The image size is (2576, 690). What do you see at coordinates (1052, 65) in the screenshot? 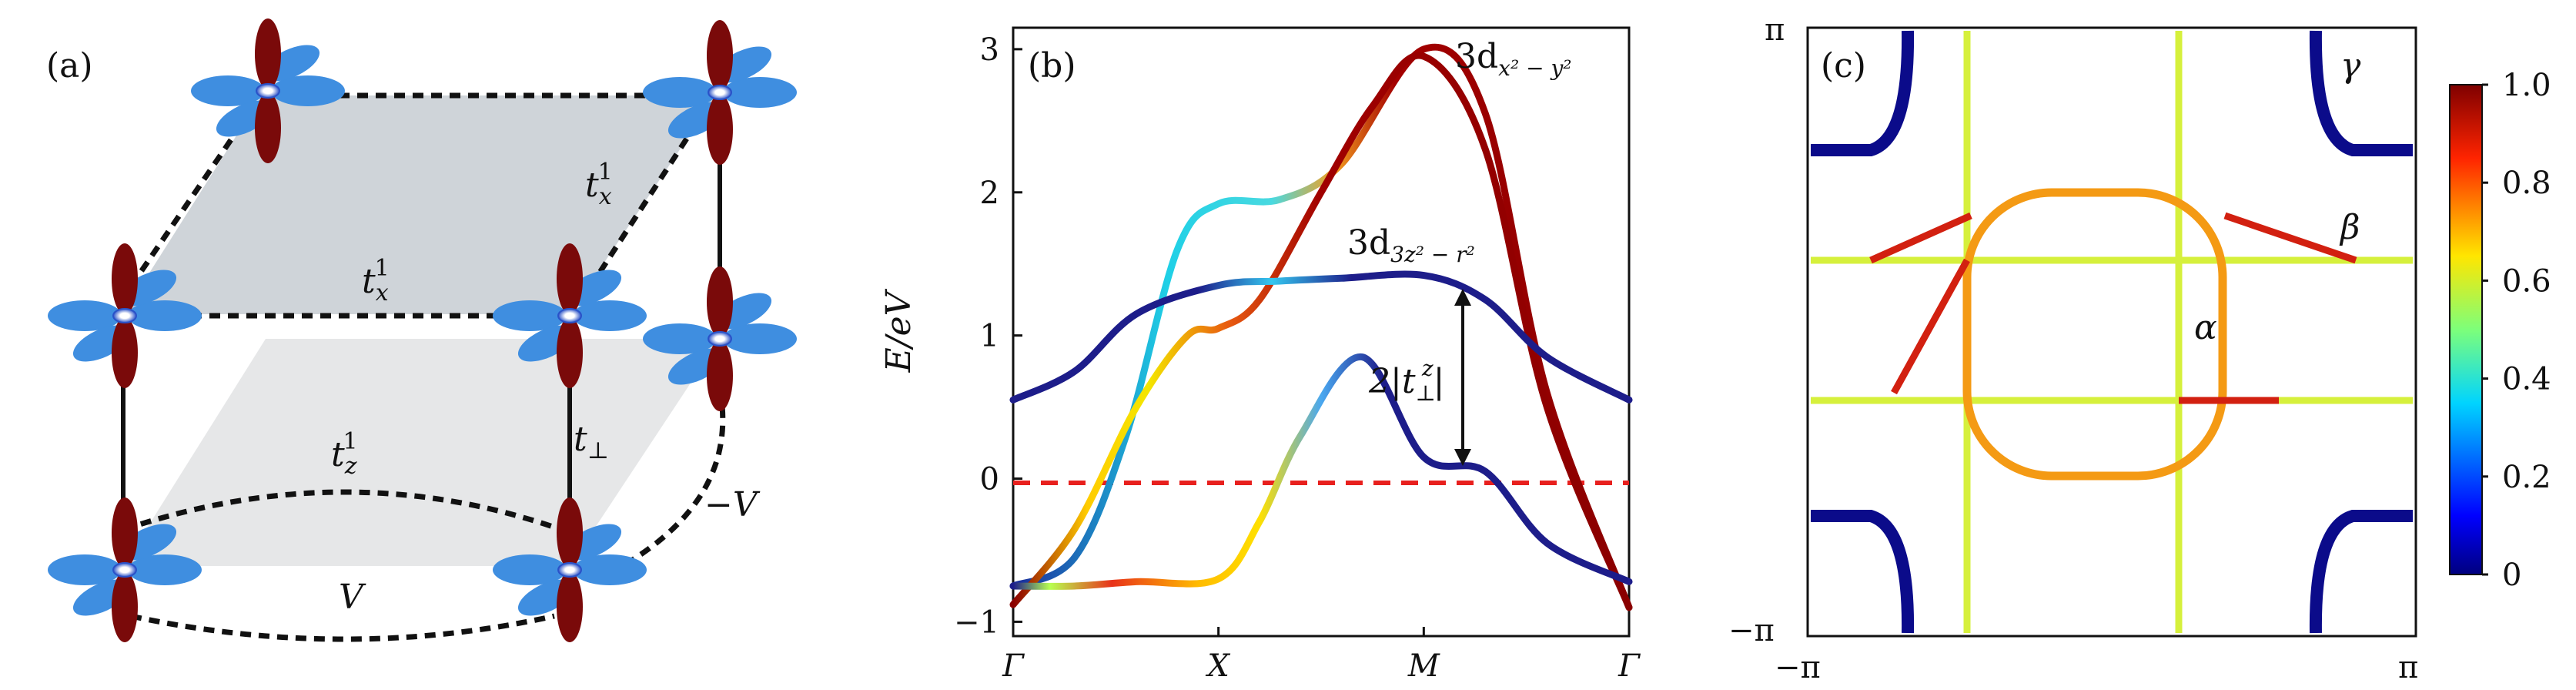
I see `panel-b-label: (b)` at bounding box center [1052, 65].